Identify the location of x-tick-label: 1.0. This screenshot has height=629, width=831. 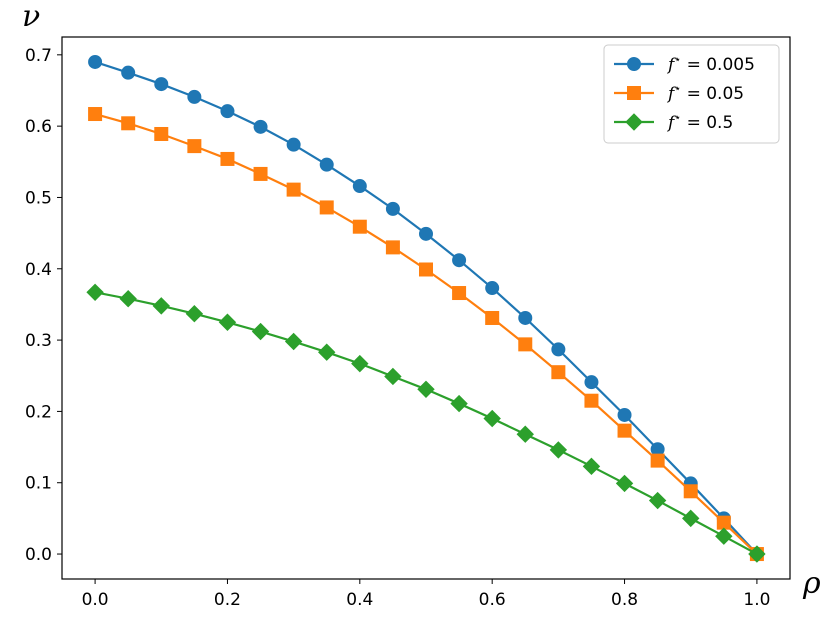
(756, 600).